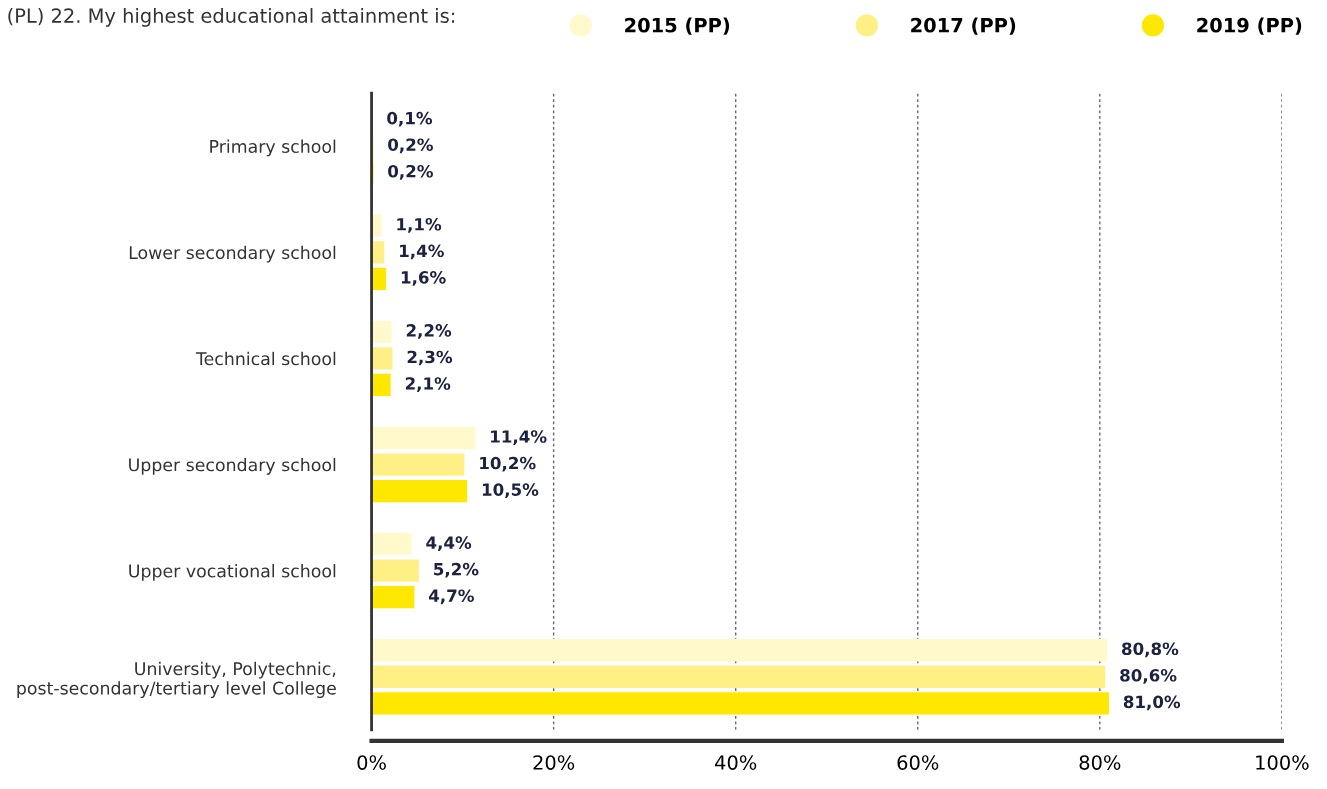 The height and width of the screenshot is (789, 1327). What do you see at coordinates (430, 358) in the screenshot?
I see `data-label: 2,3%` at bounding box center [430, 358].